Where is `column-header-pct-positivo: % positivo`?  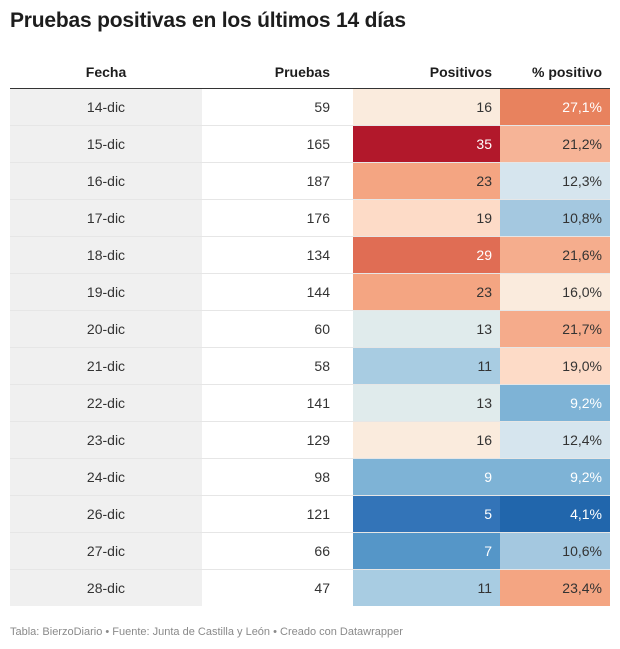
column-header-pct-positivo: % positivo is located at coordinates (555, 72).